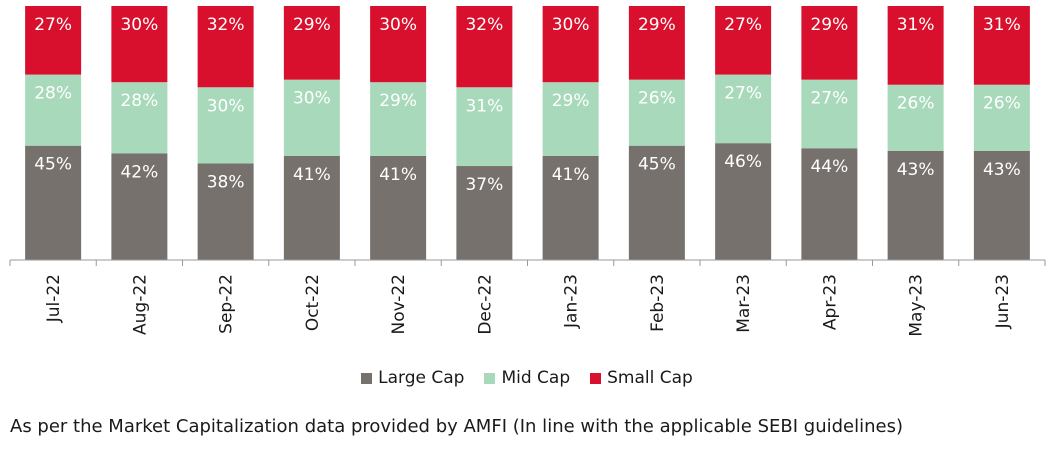 The image size is (1054, 454). What do you see at coordinates (657, 99) in the screenshot?
I see `data-label-mid-cap-feb-23: 26%` at bounding box center [657, 99].